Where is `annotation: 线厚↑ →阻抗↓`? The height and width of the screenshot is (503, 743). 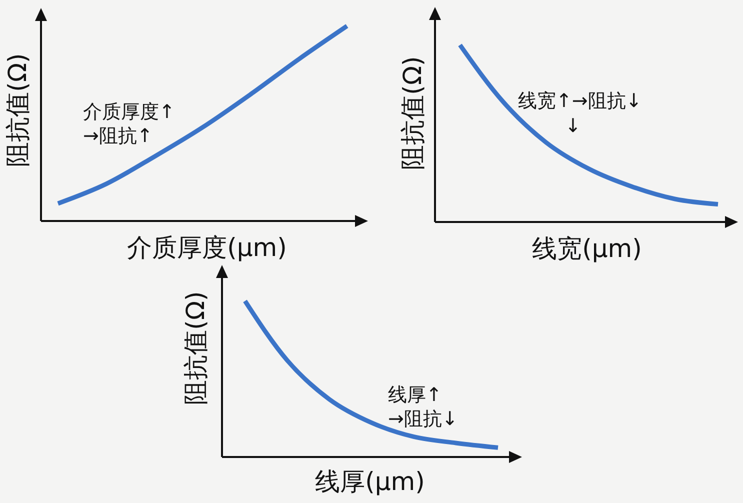
annotation: 线厚↑ →阻抗↓ is located at coordinates (423, 407).